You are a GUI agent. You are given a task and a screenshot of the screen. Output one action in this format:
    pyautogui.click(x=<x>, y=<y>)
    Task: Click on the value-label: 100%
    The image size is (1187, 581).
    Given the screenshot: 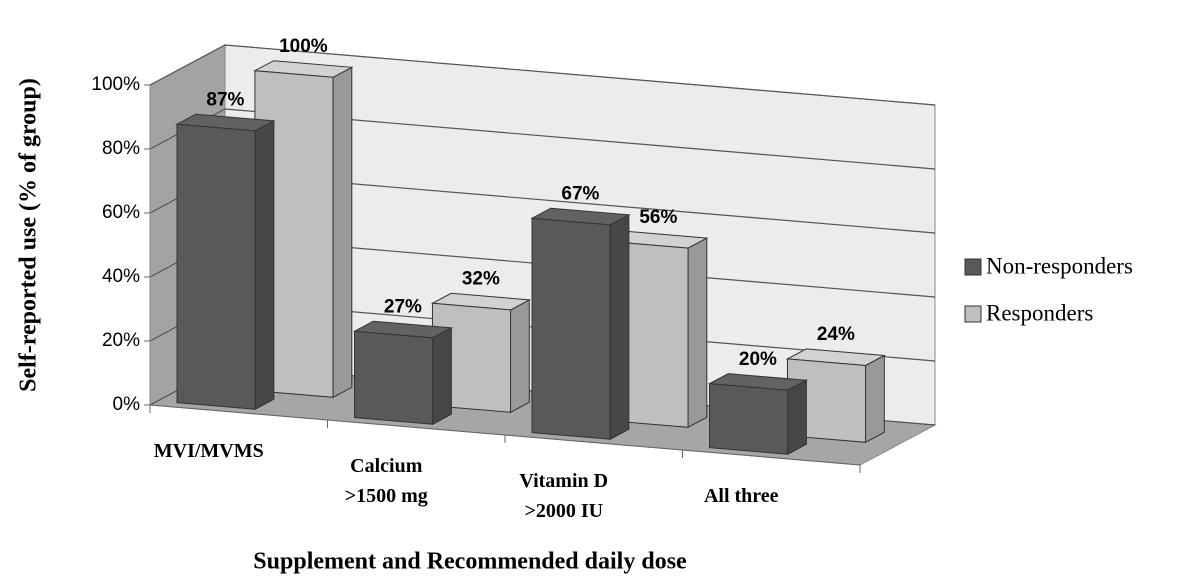 What is the action you would take?
    pyautogui.click(x=303, y=46)
    